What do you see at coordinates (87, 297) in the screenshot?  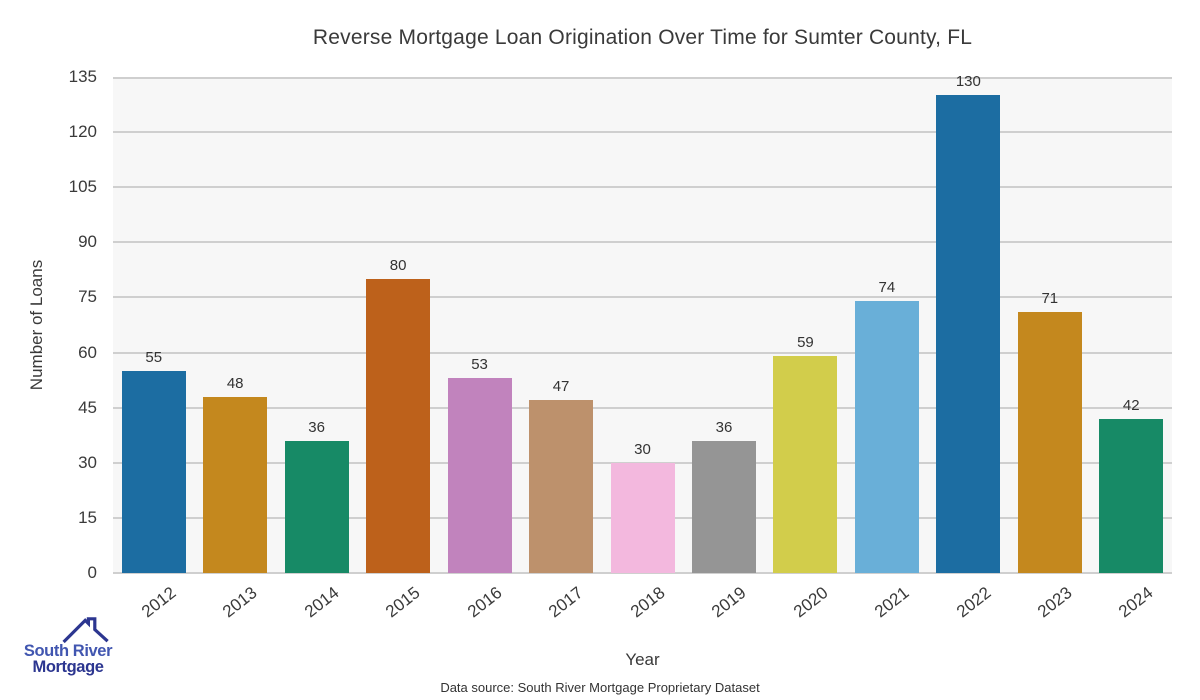 I see `y-tick-label: 75` at bounding box center [87, 297].